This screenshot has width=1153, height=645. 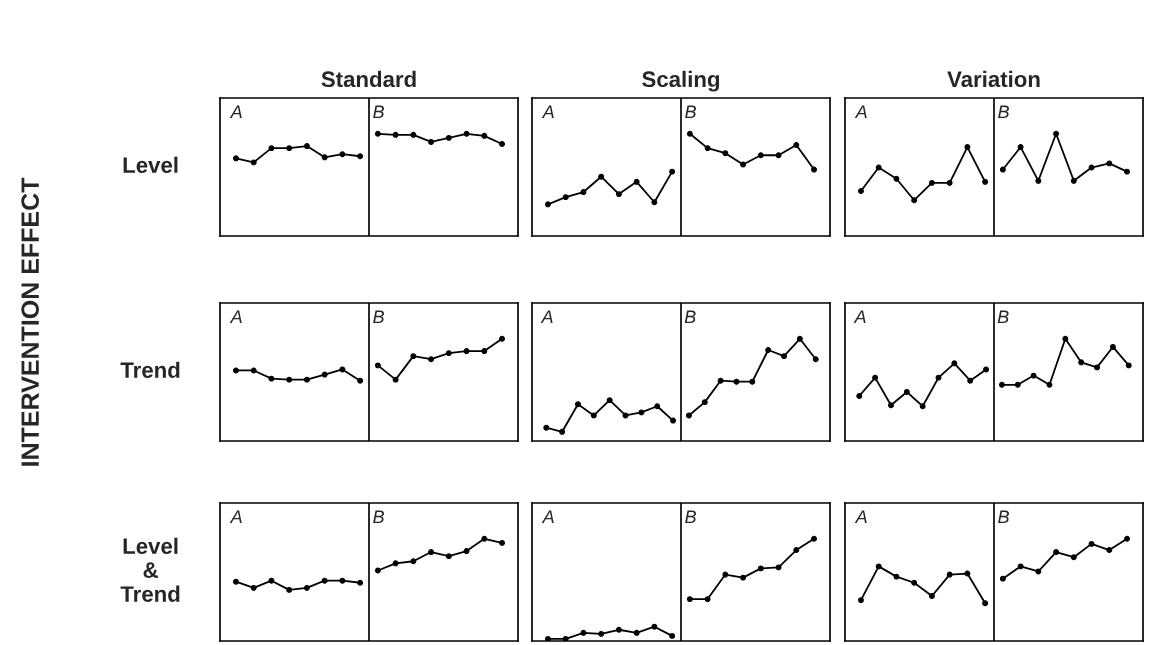 What do you see at coordinates (681, 81) in the screenshot?
I see `chart-title: Scaling` at bounding box center [681, 81].